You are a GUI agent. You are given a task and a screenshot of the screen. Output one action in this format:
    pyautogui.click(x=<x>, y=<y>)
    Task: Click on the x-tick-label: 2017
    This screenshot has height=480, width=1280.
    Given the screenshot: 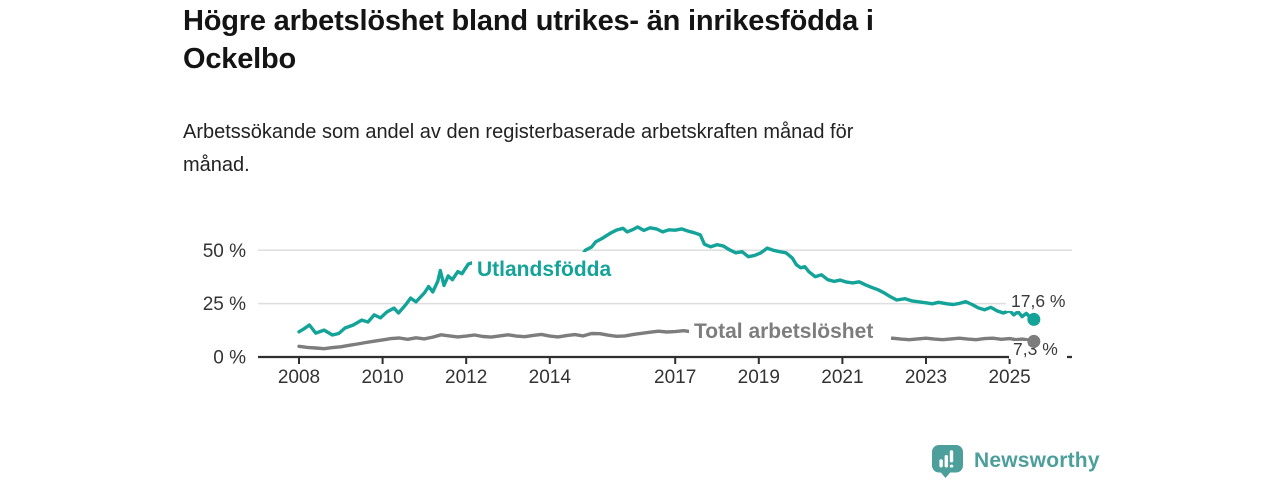 What is the action you would take?
    pyautogui.click(x=675, y=377)
    